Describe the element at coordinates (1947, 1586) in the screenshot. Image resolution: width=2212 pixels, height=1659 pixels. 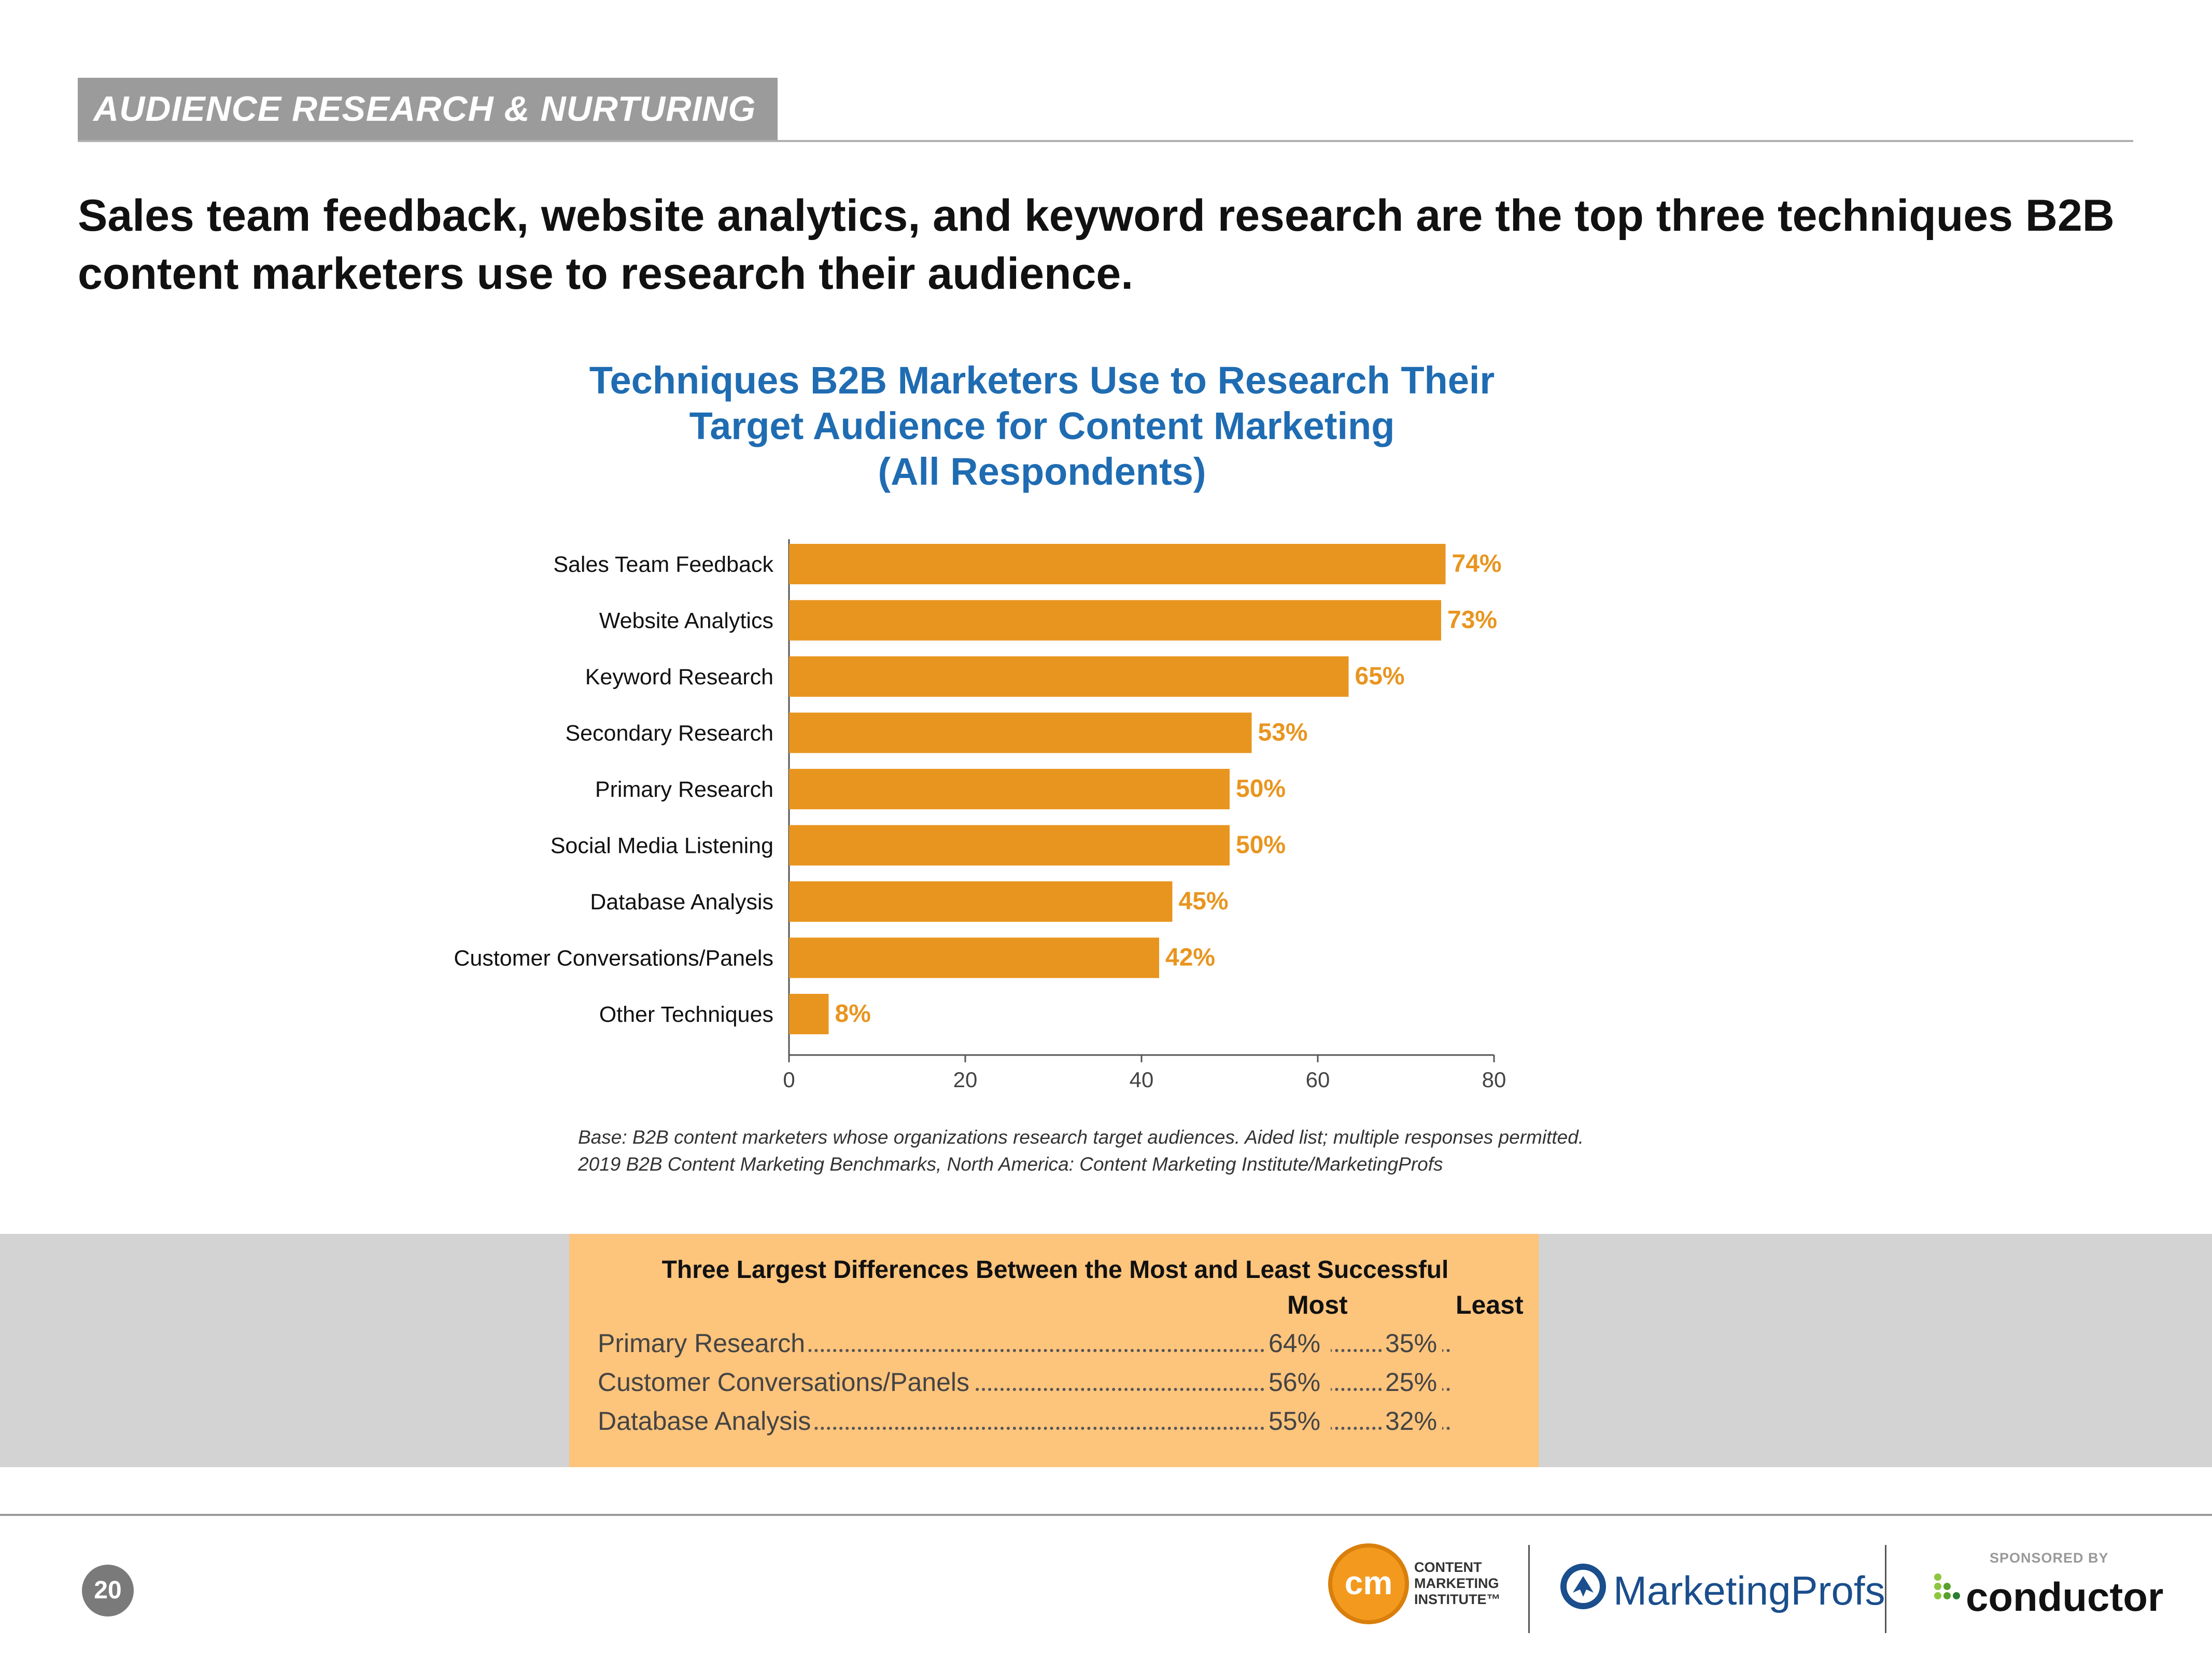
I see `conductor-dots-icon` at that location.